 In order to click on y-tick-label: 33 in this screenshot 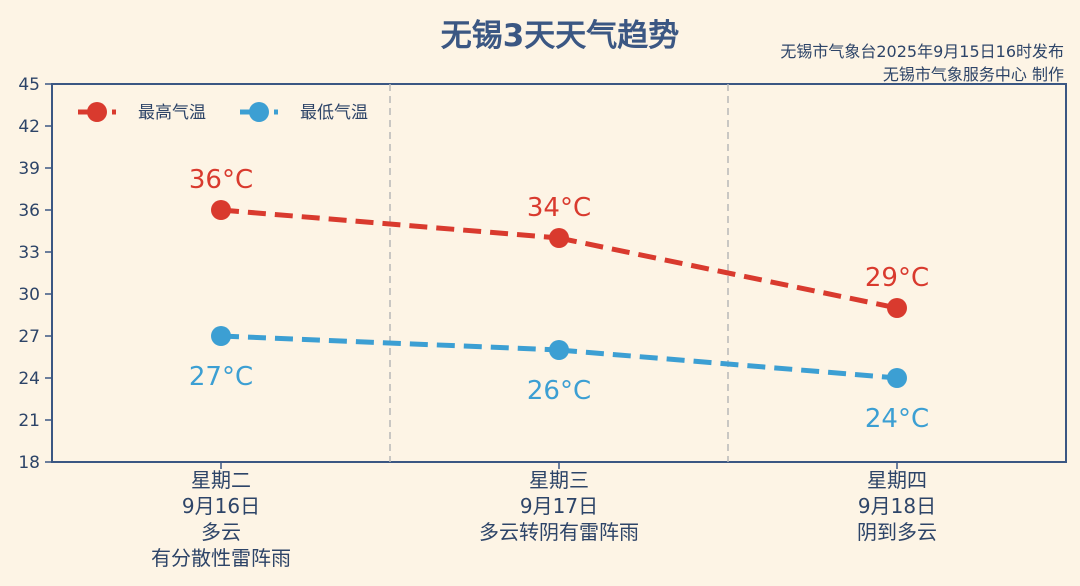, I will do `click(29, 253)`.